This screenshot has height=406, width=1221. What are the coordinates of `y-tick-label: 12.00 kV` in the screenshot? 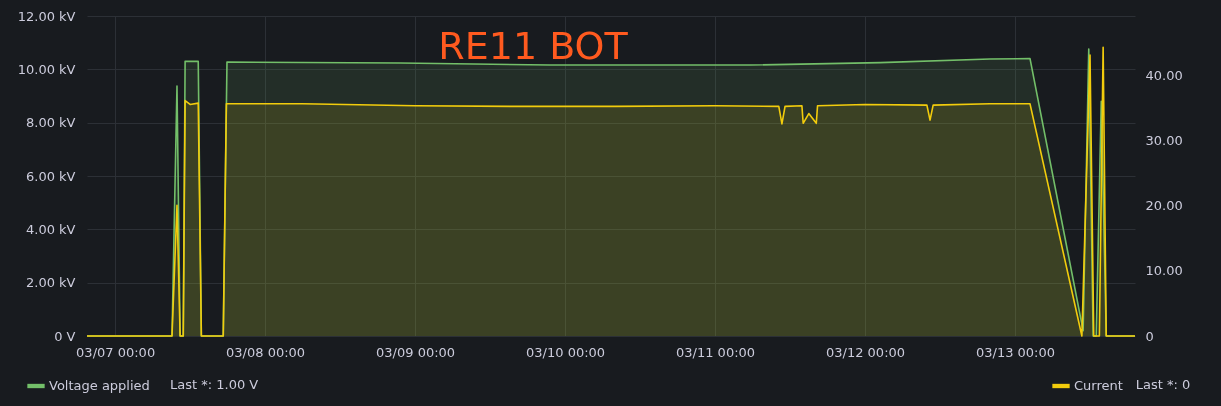 It's located at (46, 16).